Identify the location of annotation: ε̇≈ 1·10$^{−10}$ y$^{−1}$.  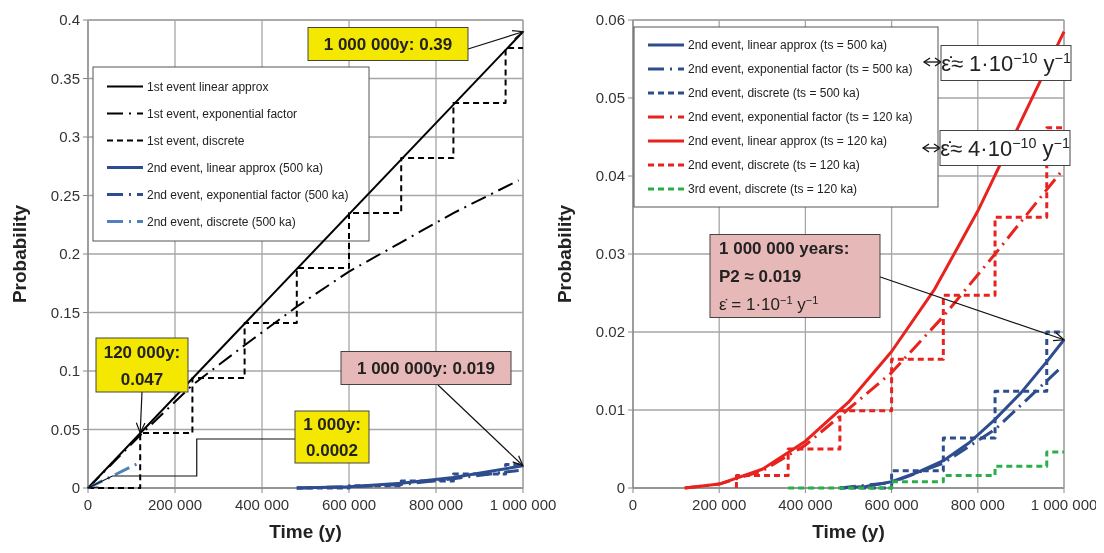
(1006, 62).